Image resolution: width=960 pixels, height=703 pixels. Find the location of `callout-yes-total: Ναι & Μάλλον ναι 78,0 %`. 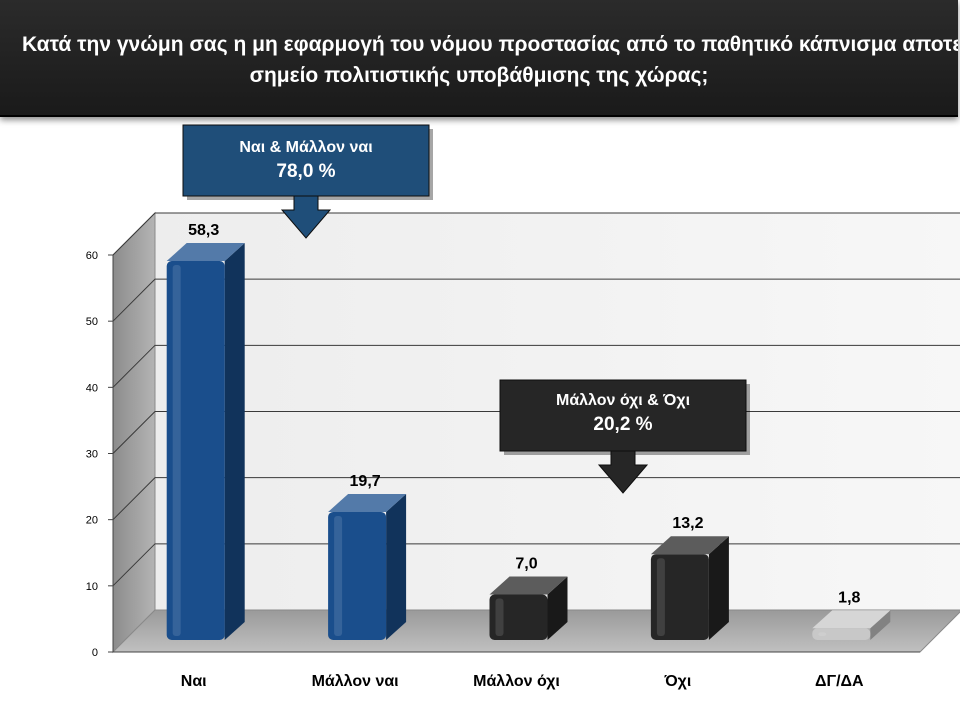

callout-yes-total: Ναι & Μάλλον ναι 78,0 % is located at coordinates (306, 160).